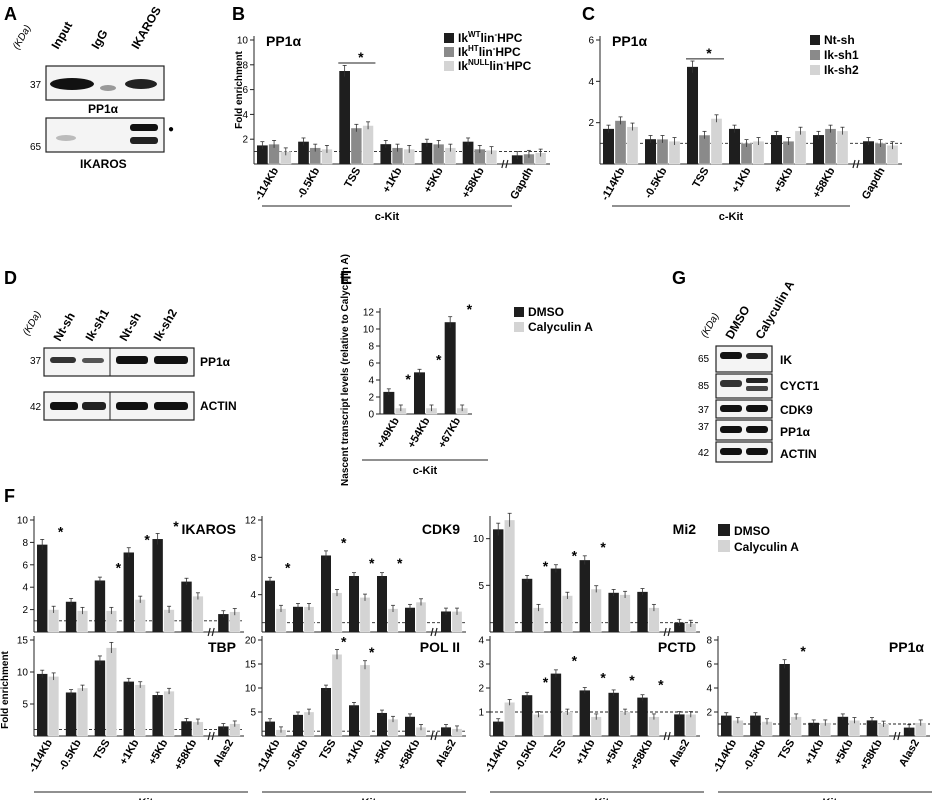 This screenshot has width=938, height=800. I want to click on blot-a-pp1a-band-igg, so click(108, 88).